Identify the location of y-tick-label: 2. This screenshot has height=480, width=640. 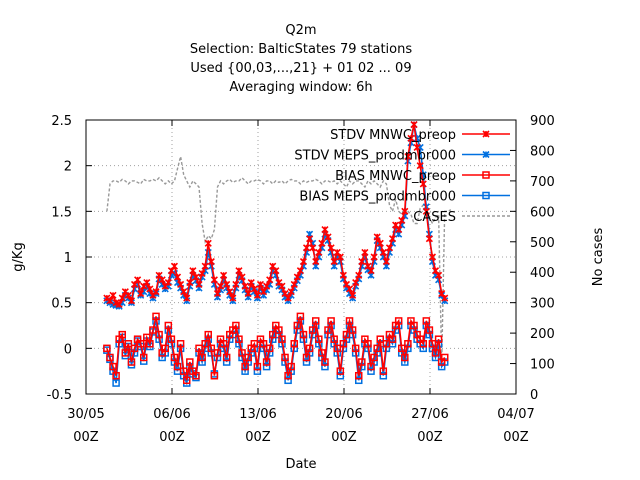
(68, 167).